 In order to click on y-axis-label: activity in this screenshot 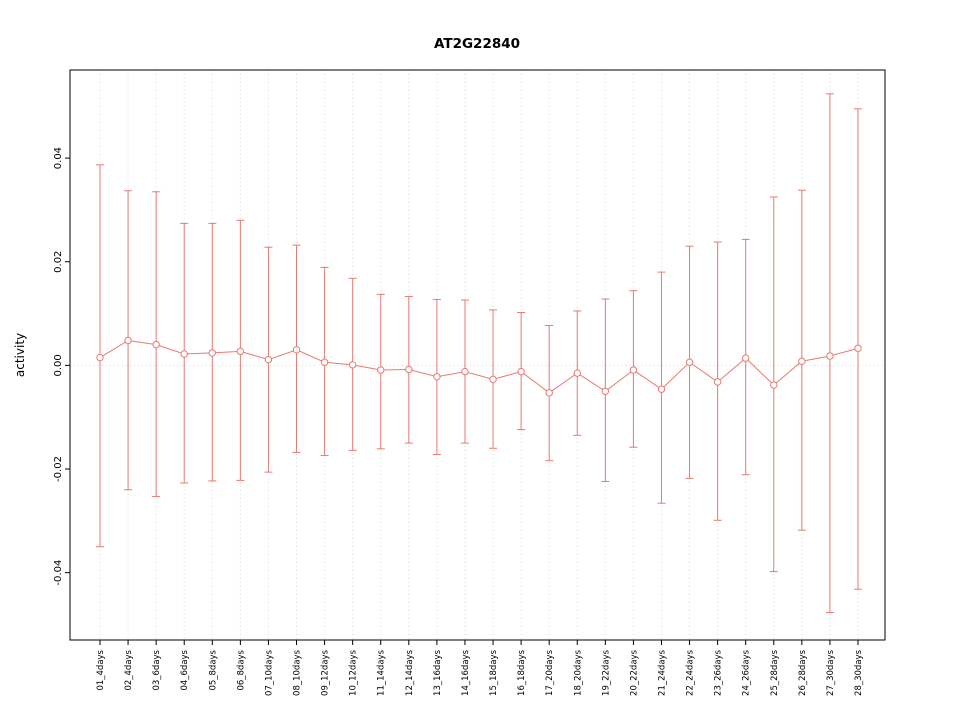, I will do `click(20, 355)`.